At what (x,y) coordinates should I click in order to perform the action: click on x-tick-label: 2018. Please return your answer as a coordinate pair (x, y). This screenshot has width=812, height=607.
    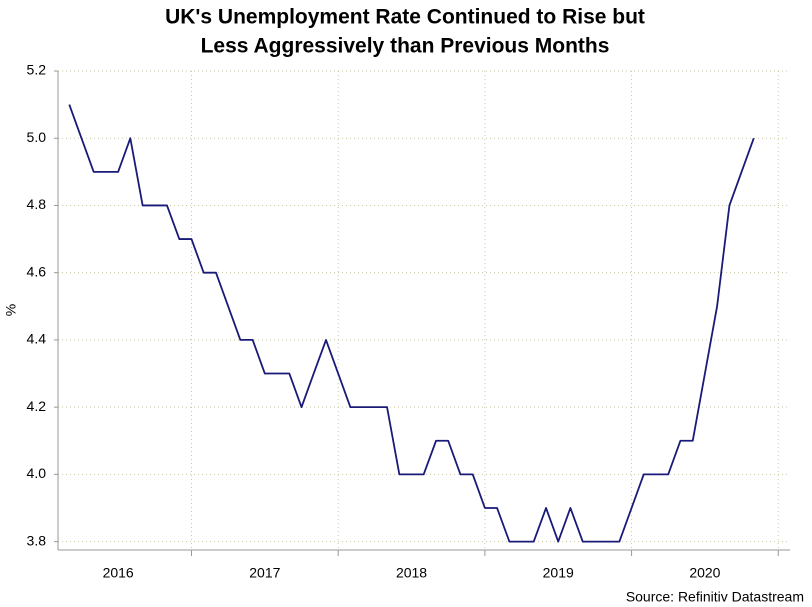
    Looking at the image, I should click on (411, 573).